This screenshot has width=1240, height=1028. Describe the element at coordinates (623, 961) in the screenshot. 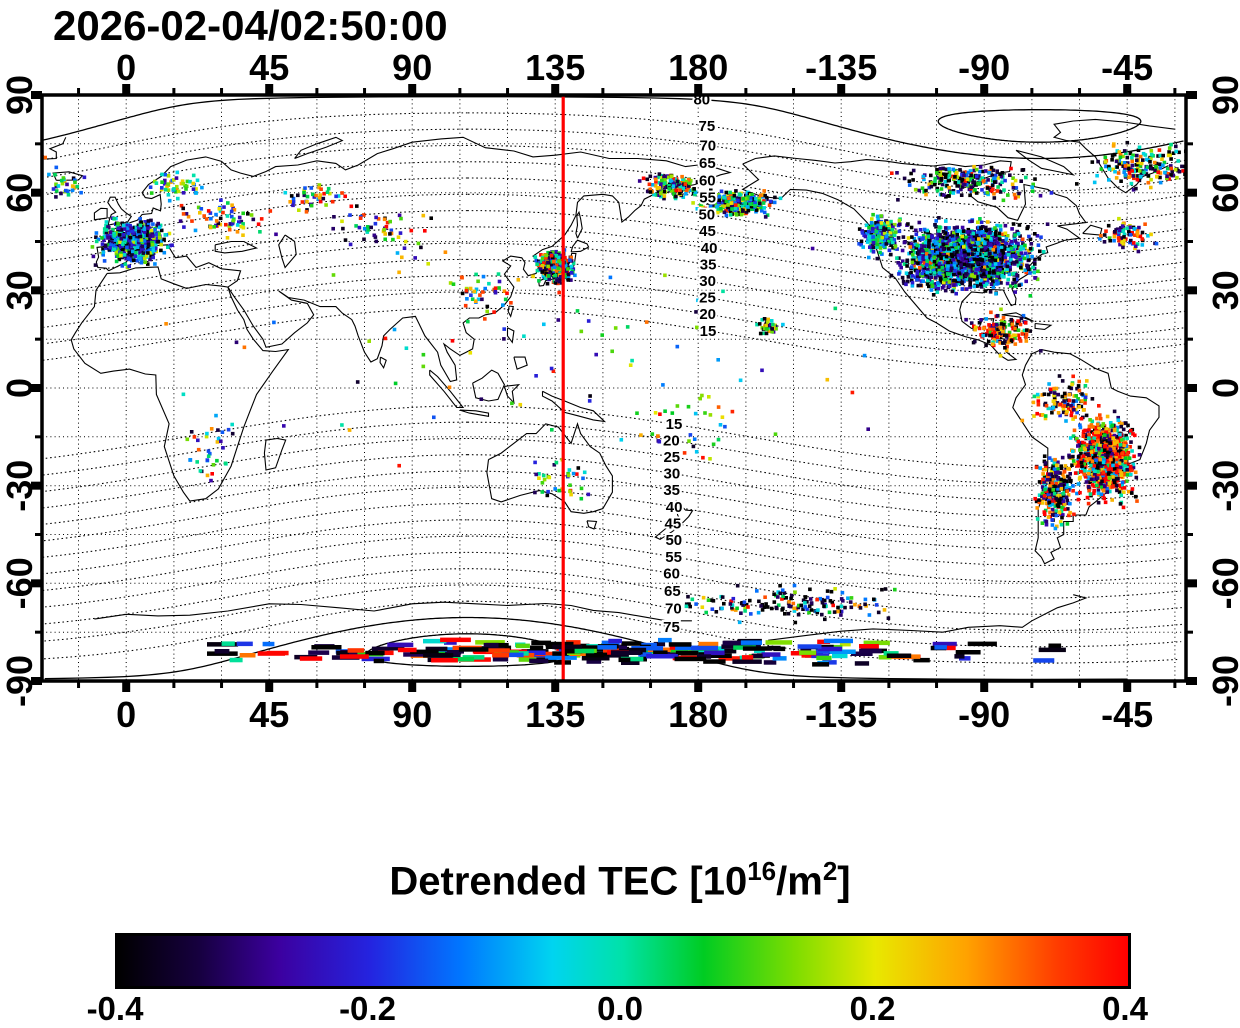

I see `colorbar` at that location.